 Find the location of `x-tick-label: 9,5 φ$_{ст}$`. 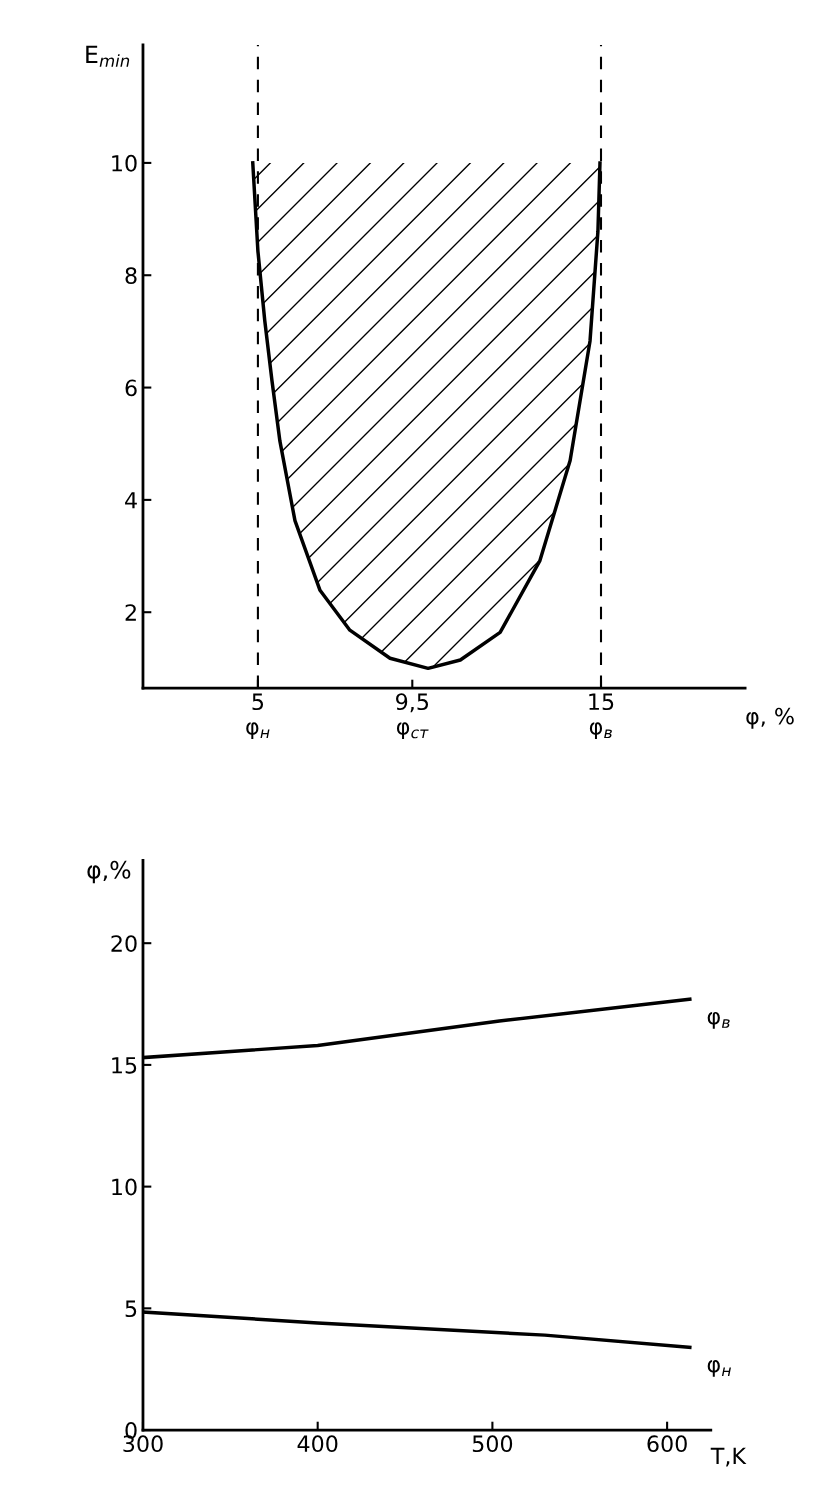

x-tick-label: 9,5 φ$_{ст}$ is located at coordinates (412, 716).